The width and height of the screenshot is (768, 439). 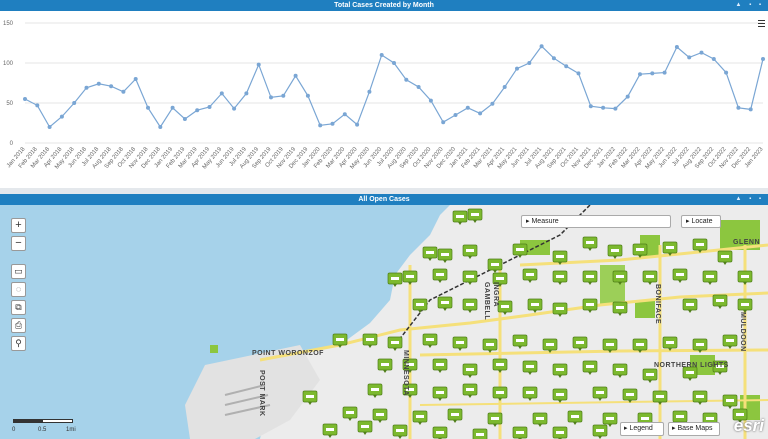 I want to click on basemaps-label: Base Maps, so click(x=695, y=428).